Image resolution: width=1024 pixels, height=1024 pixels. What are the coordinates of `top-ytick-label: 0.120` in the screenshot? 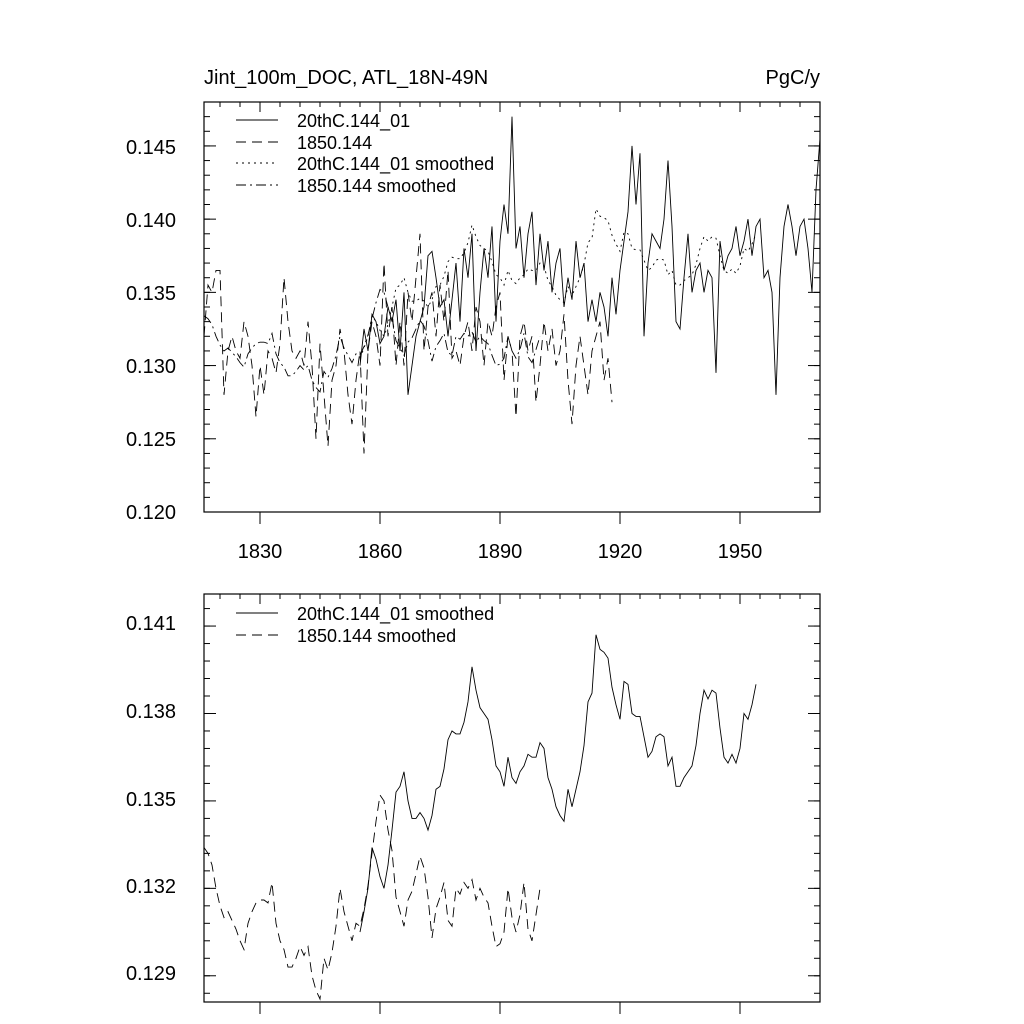 It's located at (151, 513).